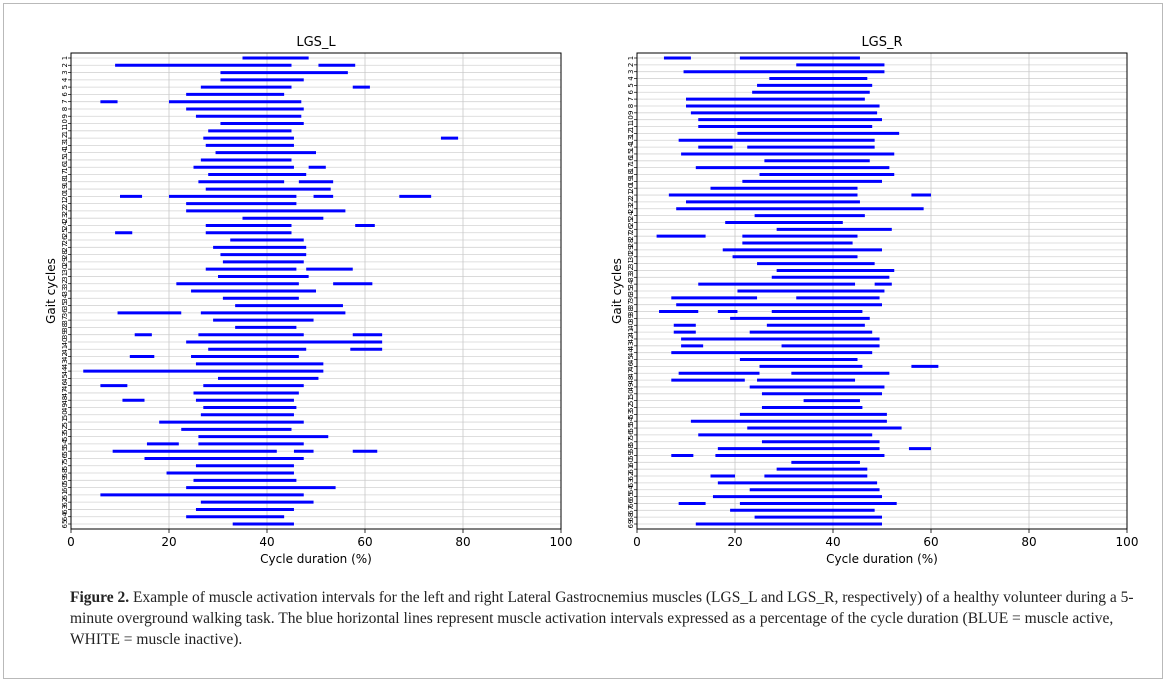 This screenshot has height=684, width=1168. Describe the element at coordinates (631, 462) in the screenshot. I see `y-tick-label: 60` at that location.